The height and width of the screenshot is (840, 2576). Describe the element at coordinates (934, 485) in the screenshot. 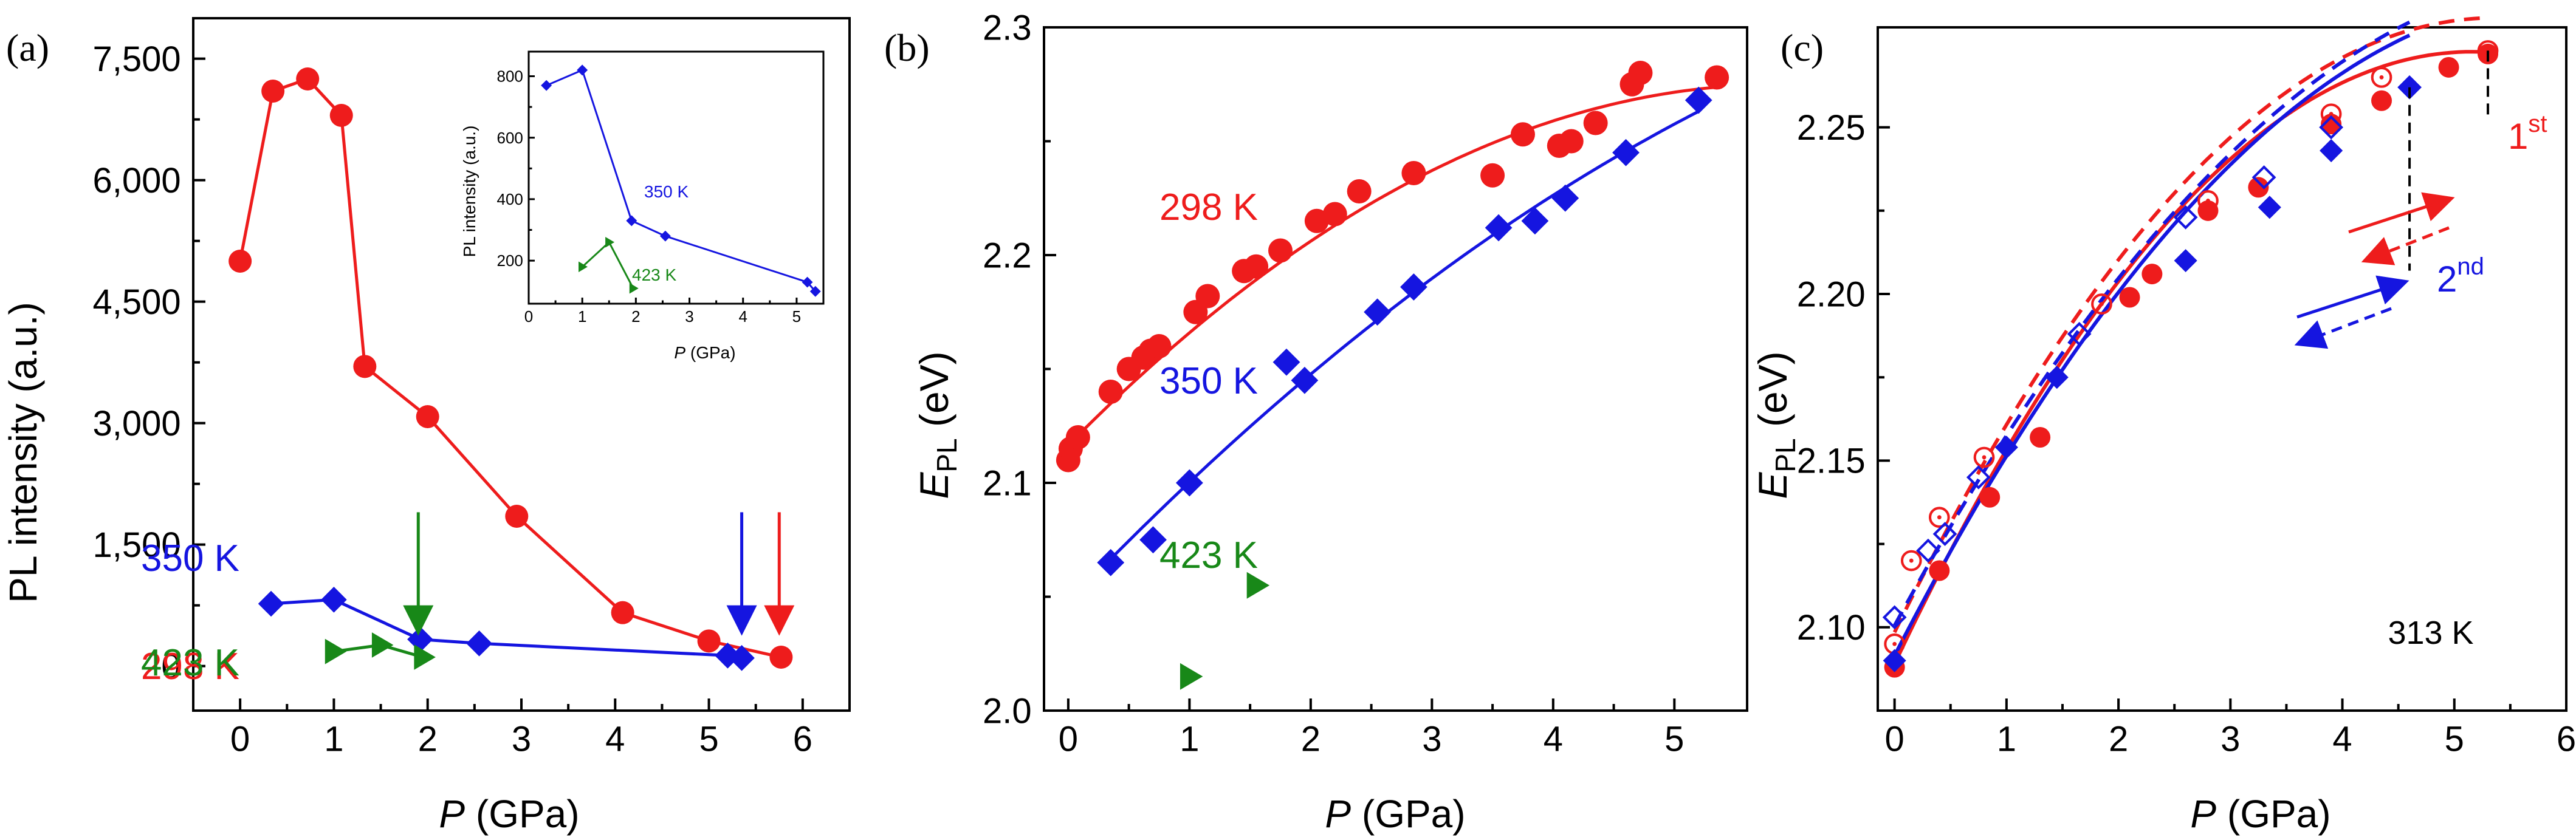

I see `y-axis-var-b: E` at that location.